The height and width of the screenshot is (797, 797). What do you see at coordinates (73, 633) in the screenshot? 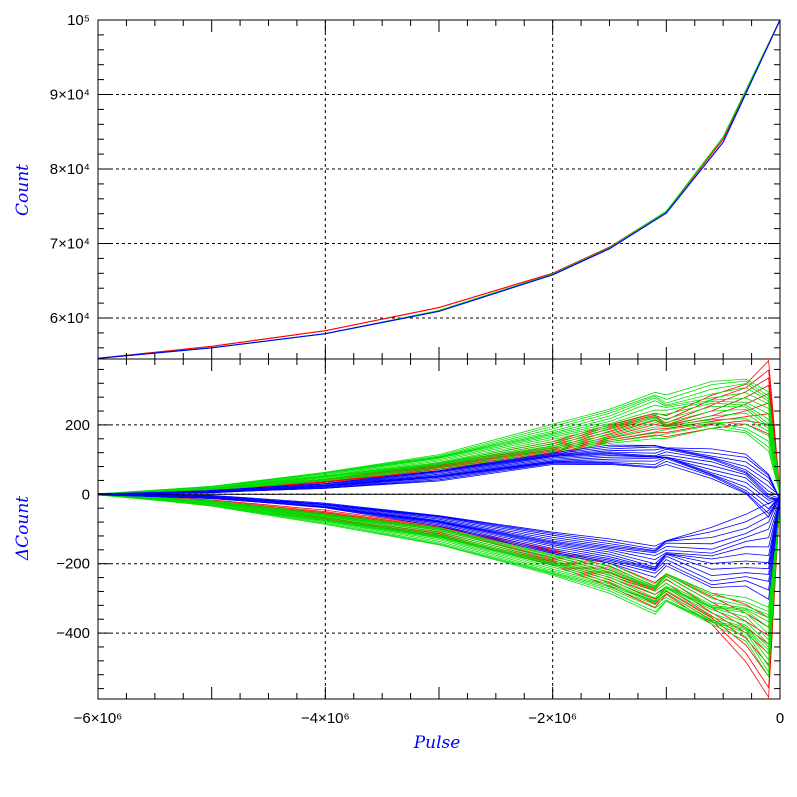
I see `delta-count-ytick-label: −400` at bounding box center [73, 633].